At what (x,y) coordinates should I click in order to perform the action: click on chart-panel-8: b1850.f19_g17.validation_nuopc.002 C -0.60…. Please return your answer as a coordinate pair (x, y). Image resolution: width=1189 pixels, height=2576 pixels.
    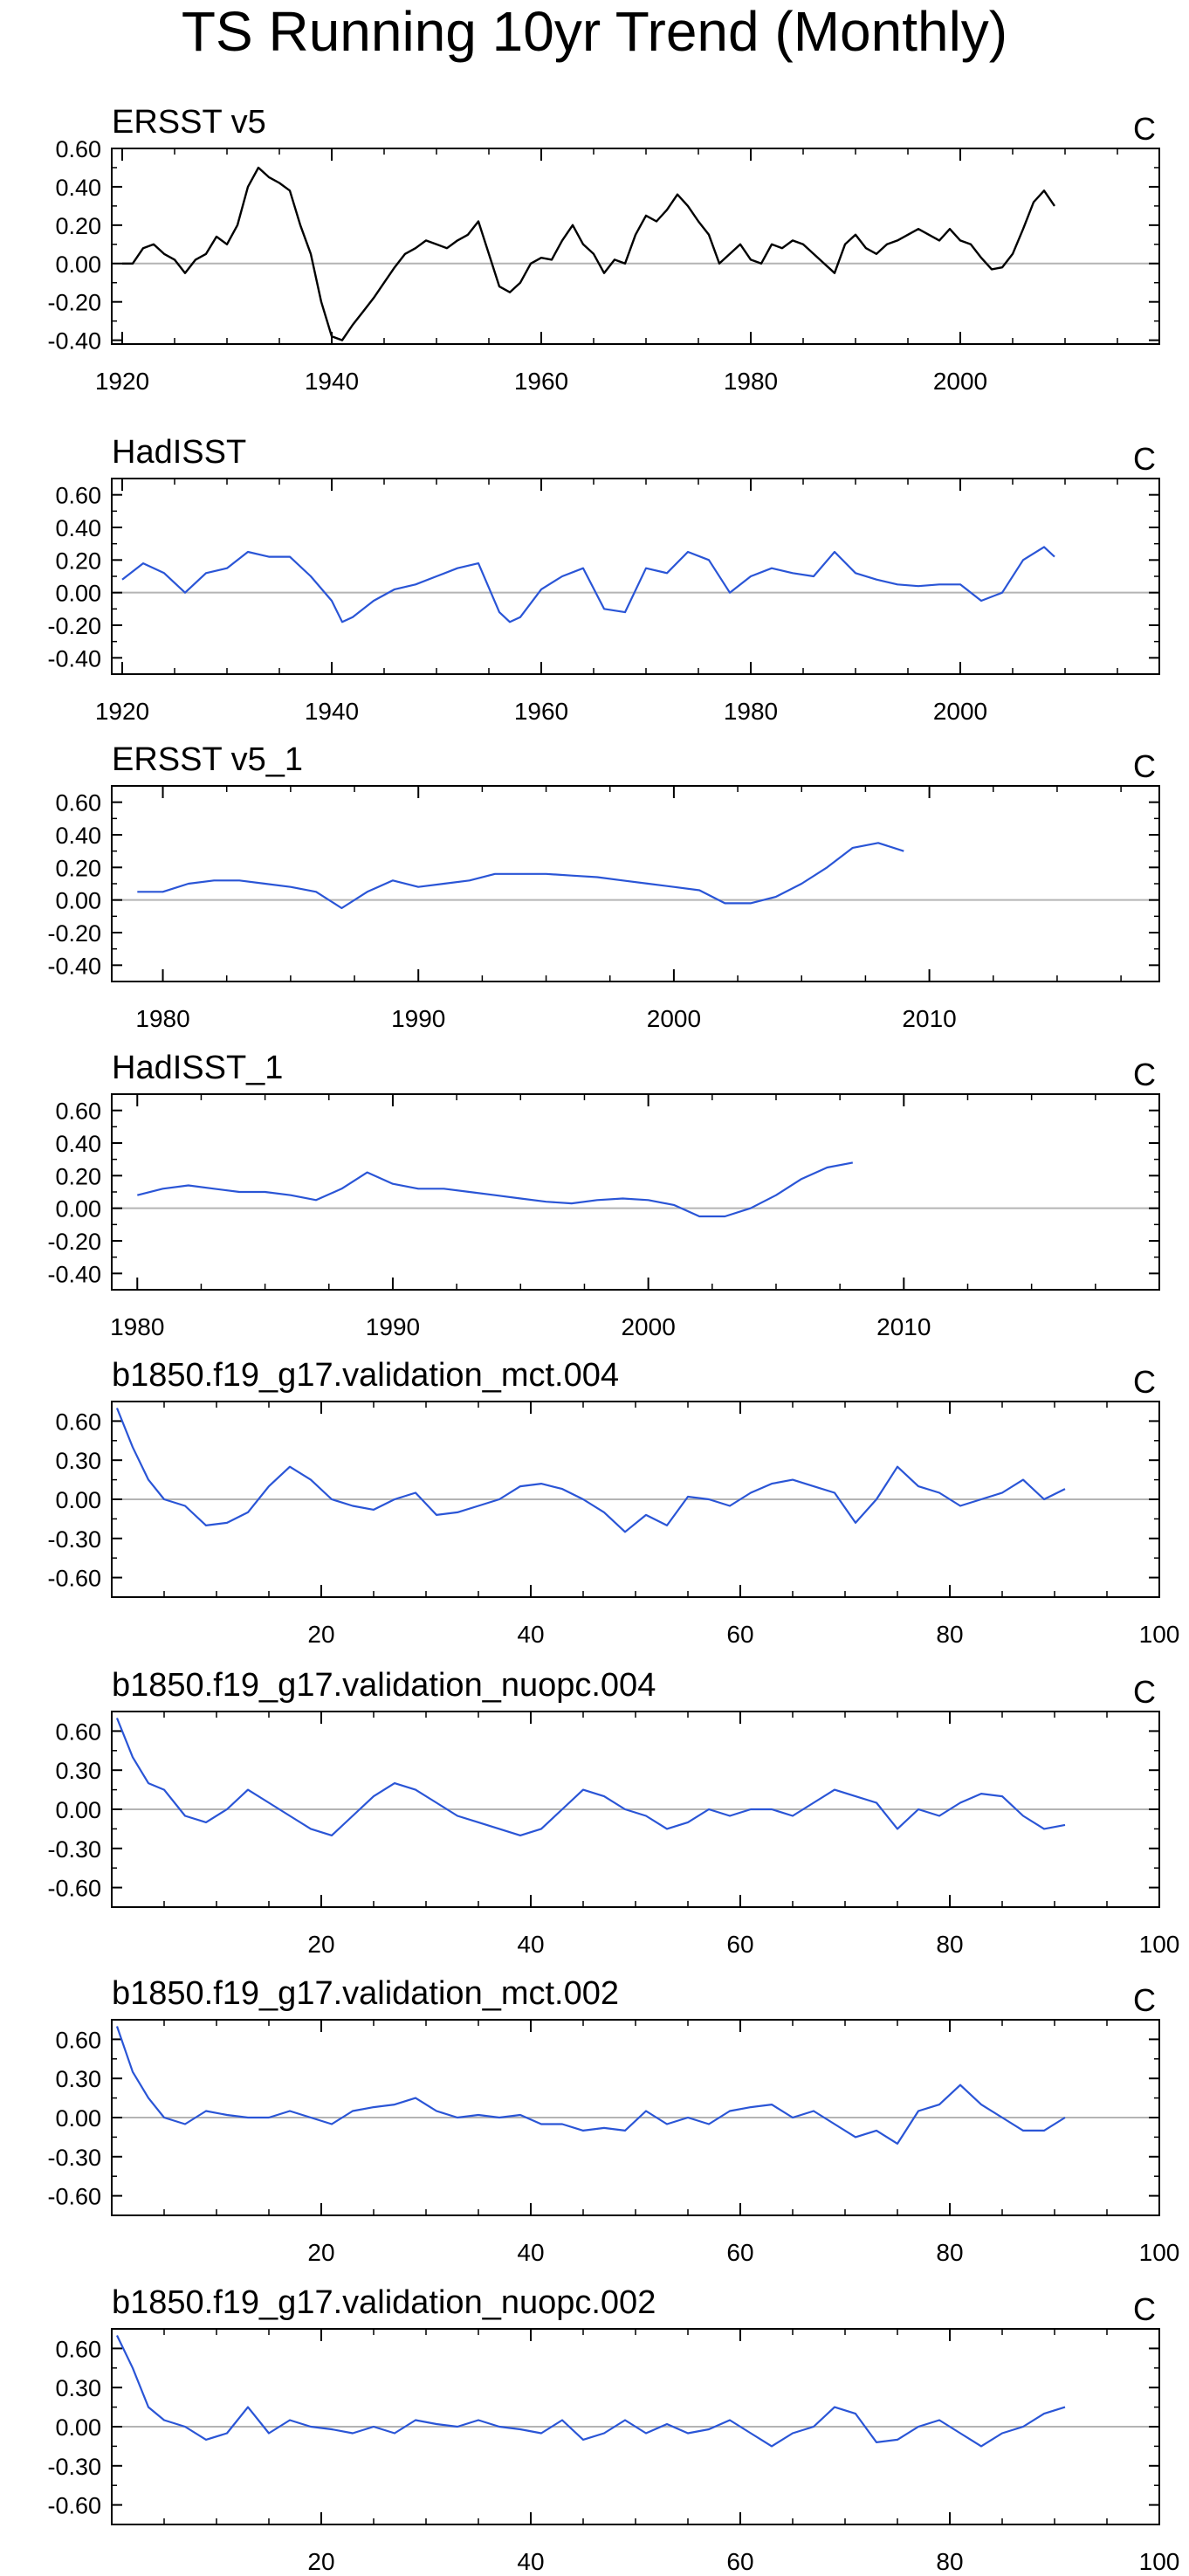
    Looking at the image, I should click on (613, 2429).